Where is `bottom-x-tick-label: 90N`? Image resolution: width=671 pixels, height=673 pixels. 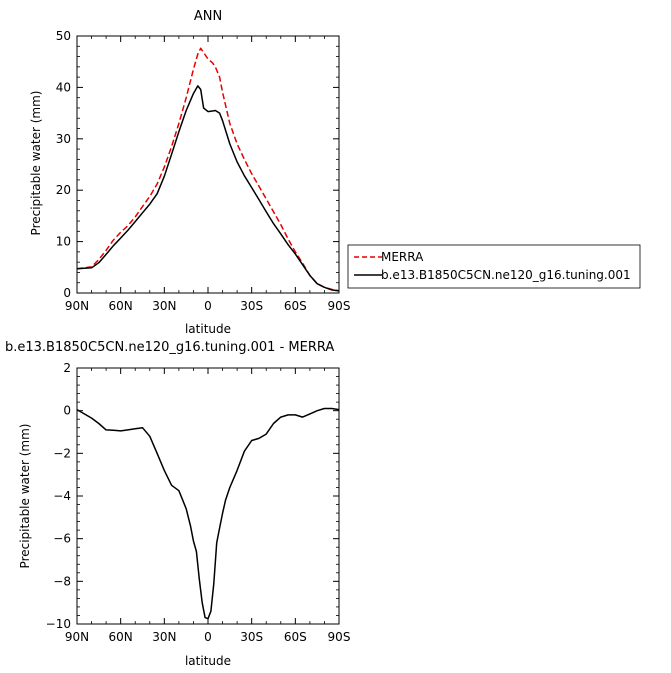 bottom-x-tick-label: 90N is located at coordinates (77, 637).